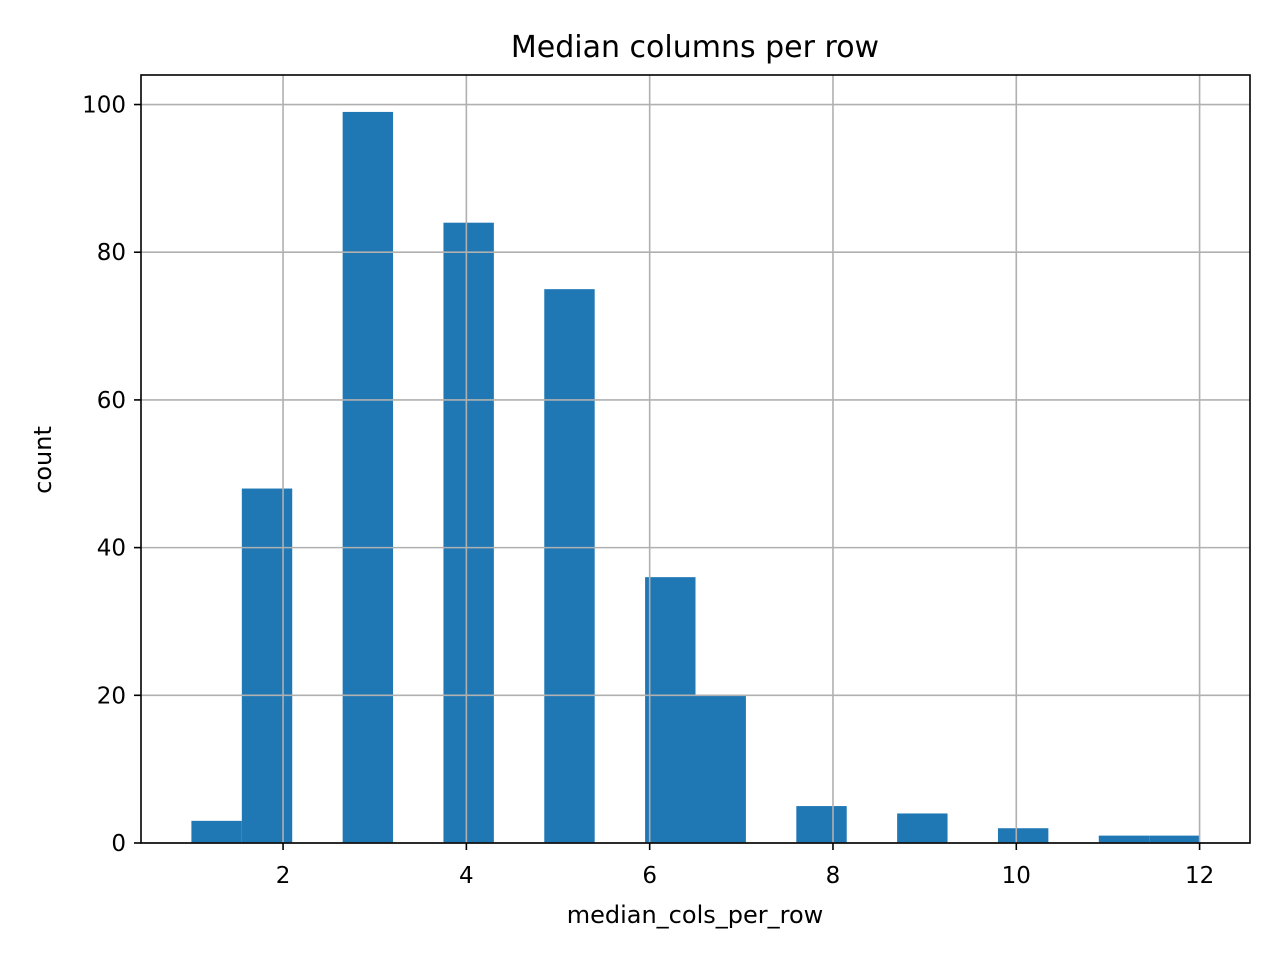 Image resolution: width=1280 pixels, height=960 pixels. I want to click on y-tick-label: 20, so click(111, 696).